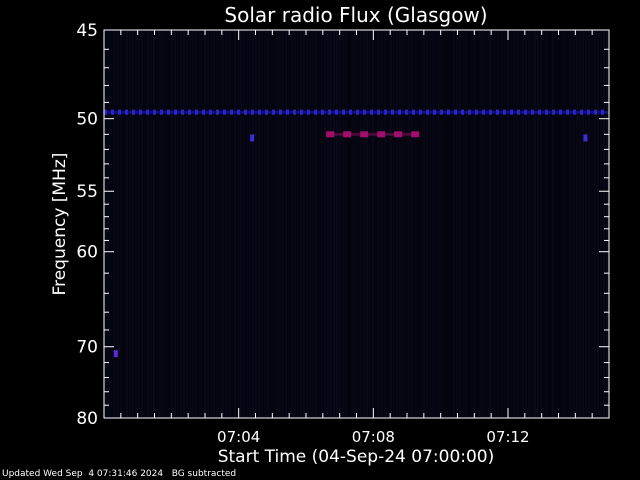 The height and width of the screenshot is (480, 640). Describe the element at coordinates (356, 457) in the screenshot. I see `x-axis-label: Start Time (04-Sep-24 07:00:00)` at that location.